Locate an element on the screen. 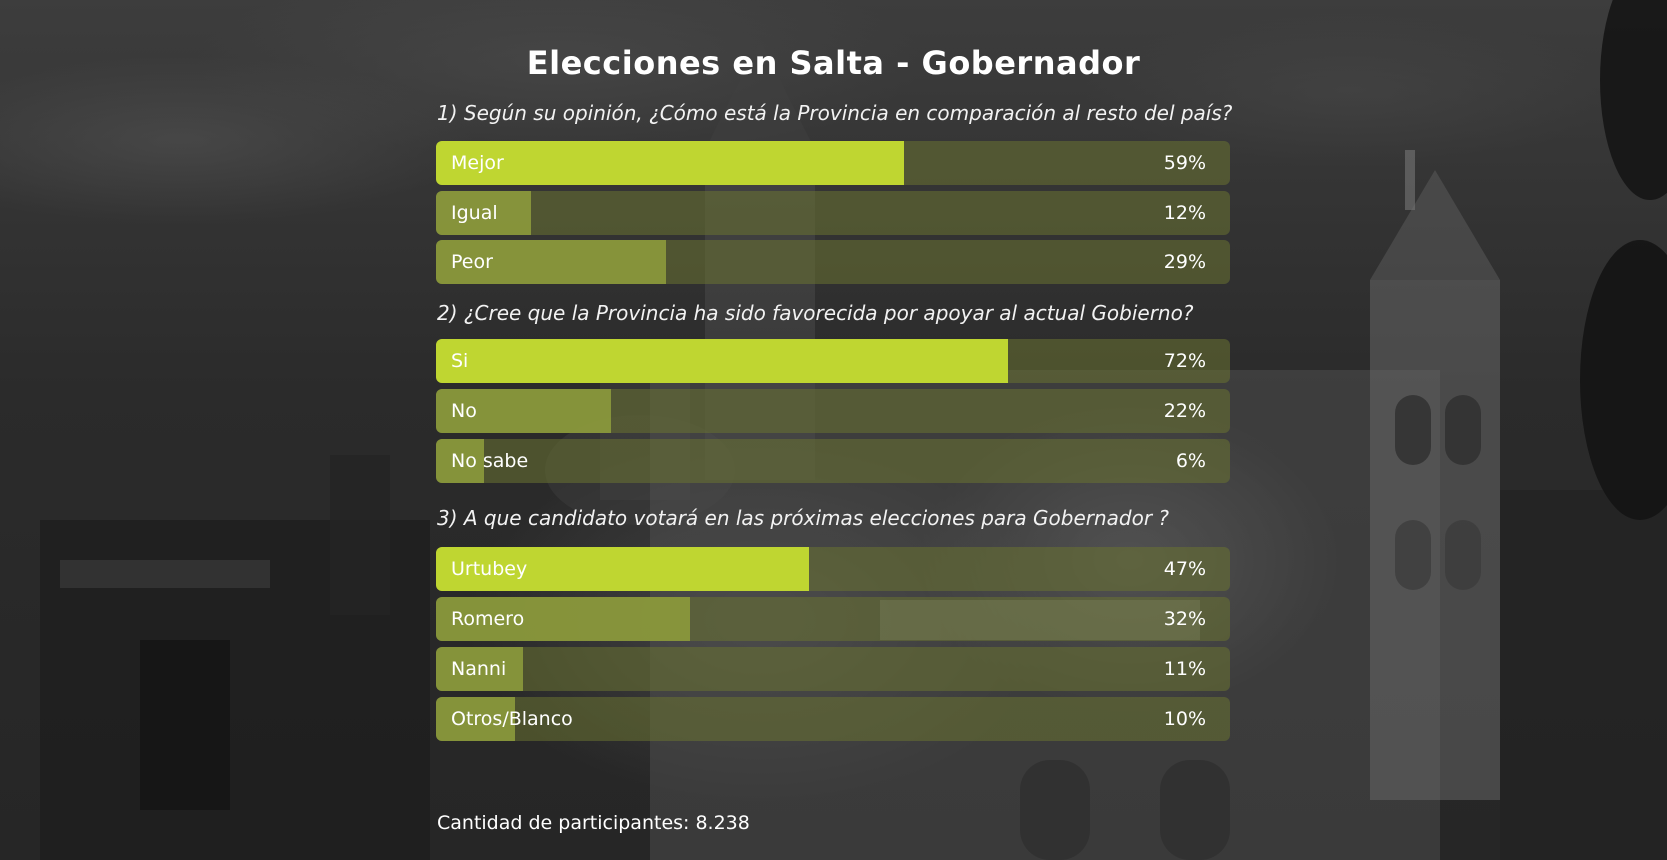 The height and width of the screenshot is (860, 1667). bar-igual: Igual 12% is located at coordinates (833, 213).